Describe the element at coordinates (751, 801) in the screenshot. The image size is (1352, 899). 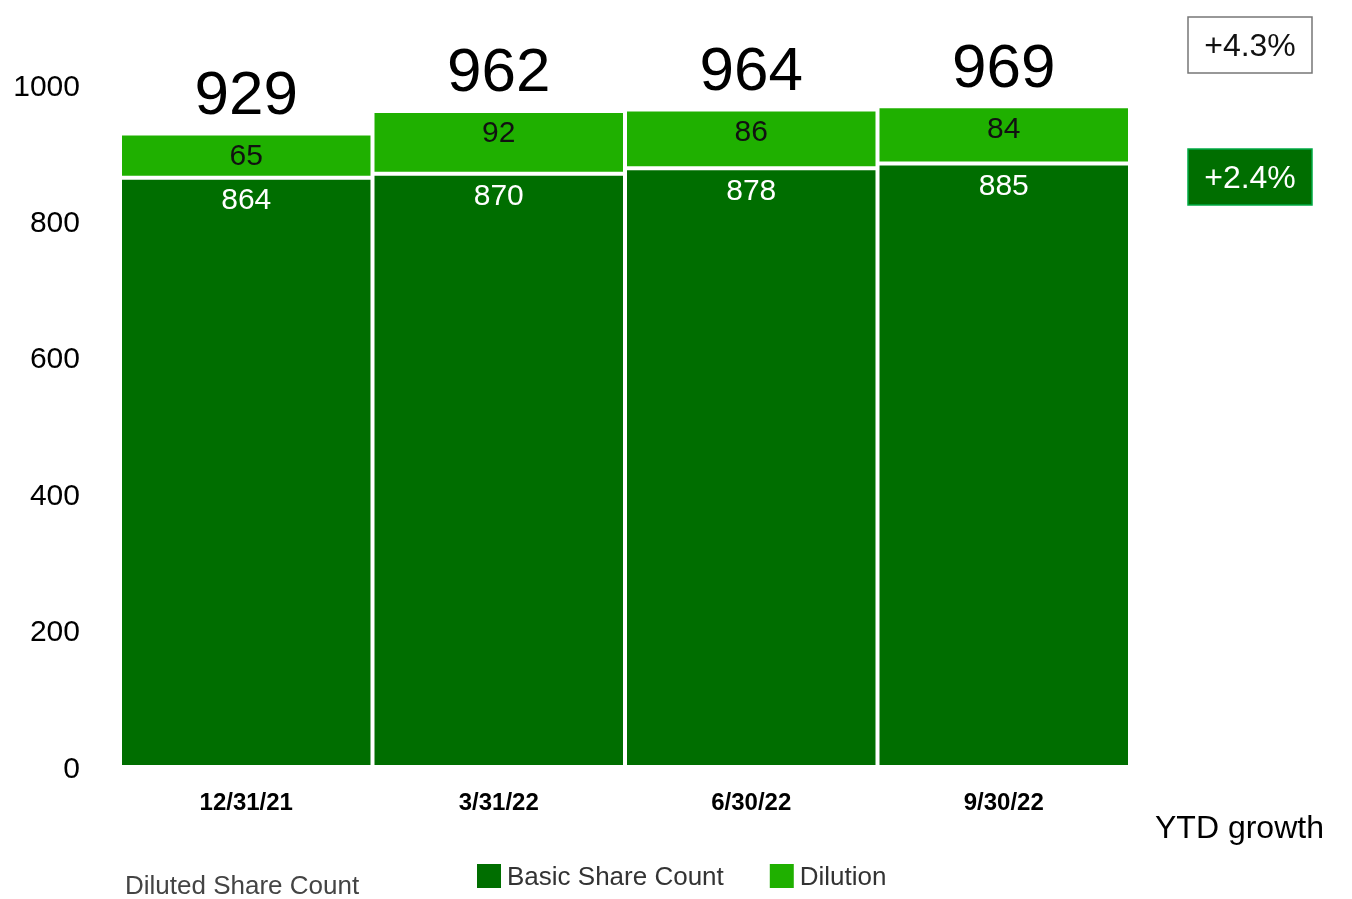
I see `x-tick-label: 6/30/22` at that location.